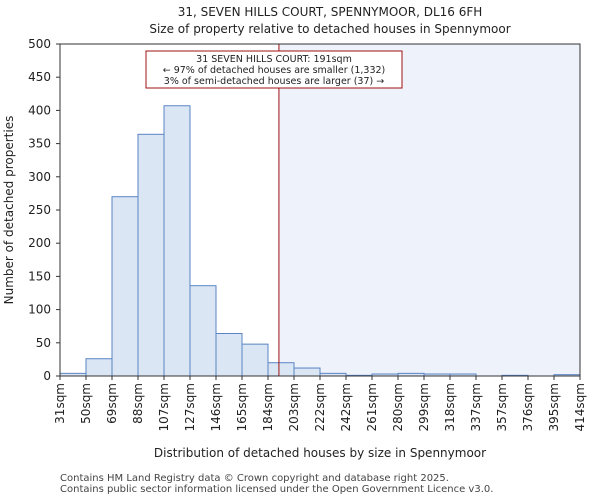 This screenshot has height=500, width=600. I want to click on x-tick-label: 395sqm, so click(554, 407).